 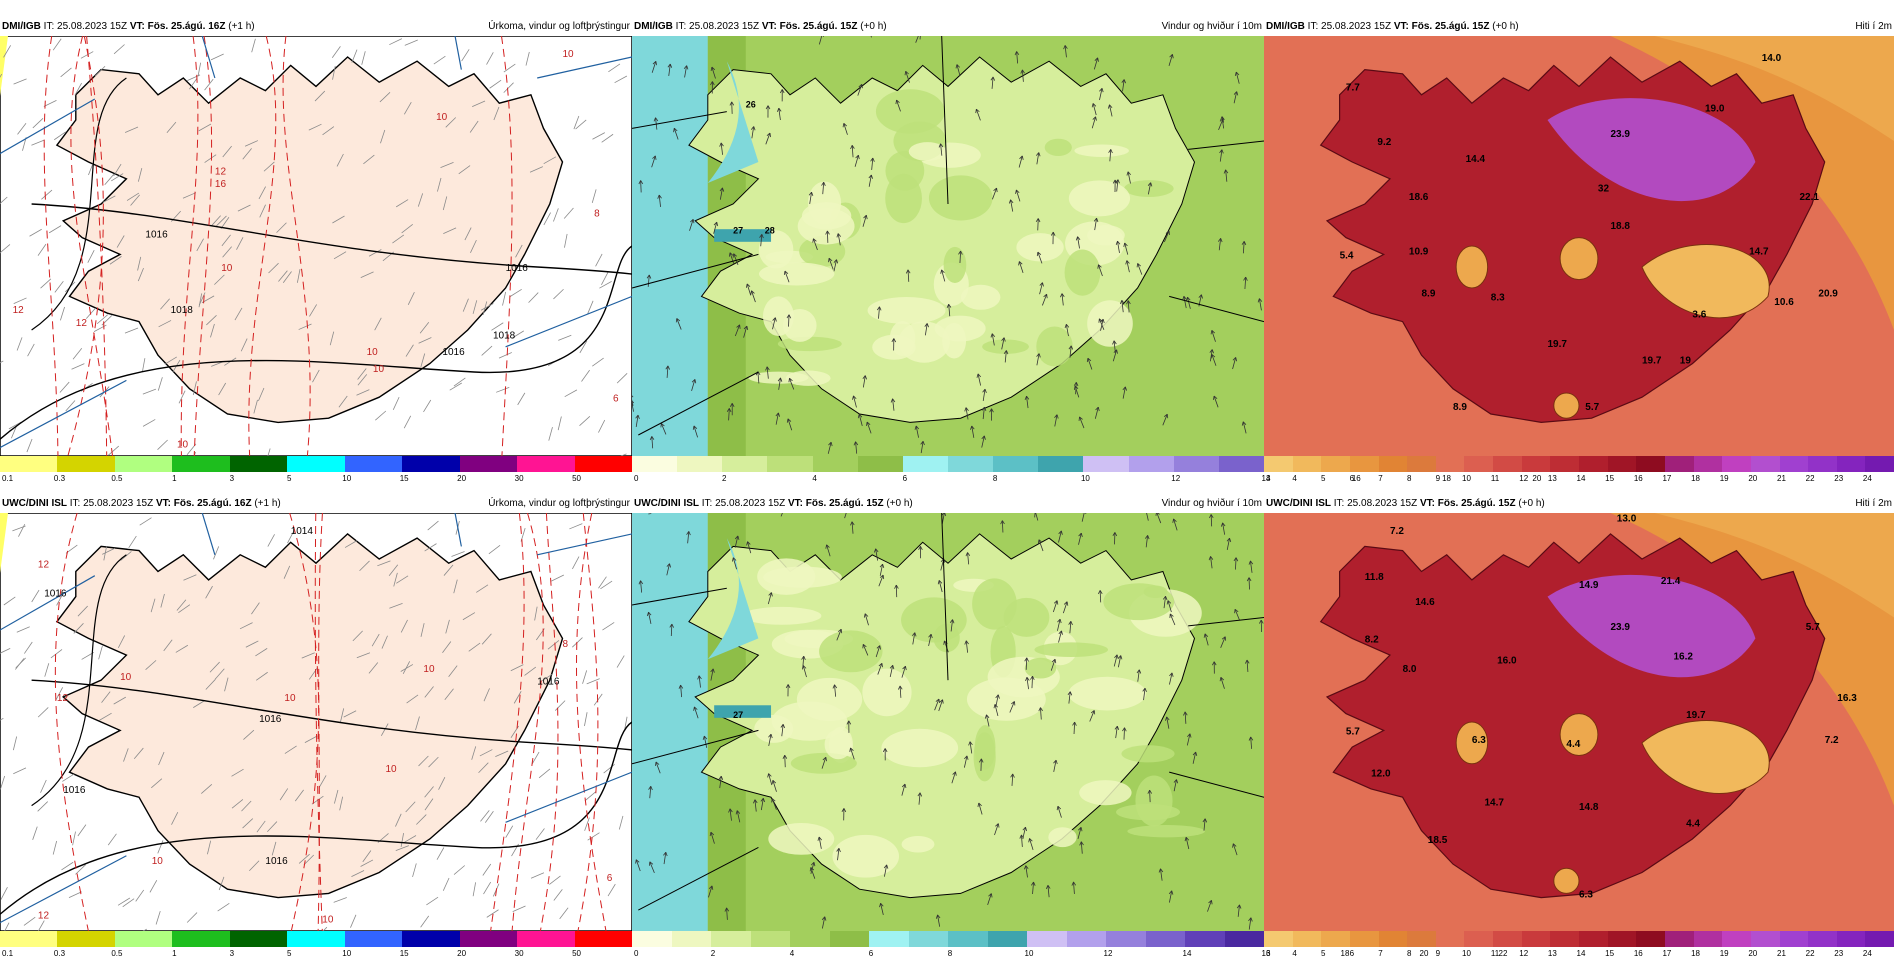 I want to click on legend-tick-label: 12, so click(x=1523, y=479).